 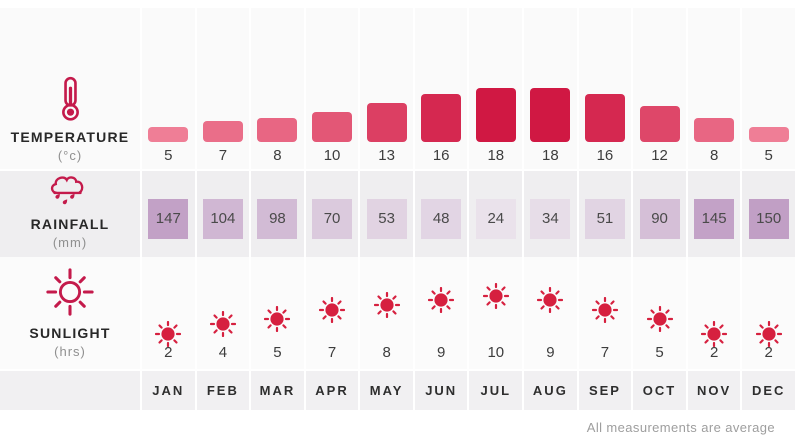 What do you see at coordinates (659, 155) in the screenshot?
I see `temperature-value: 12` at bounding box center [659, 155].